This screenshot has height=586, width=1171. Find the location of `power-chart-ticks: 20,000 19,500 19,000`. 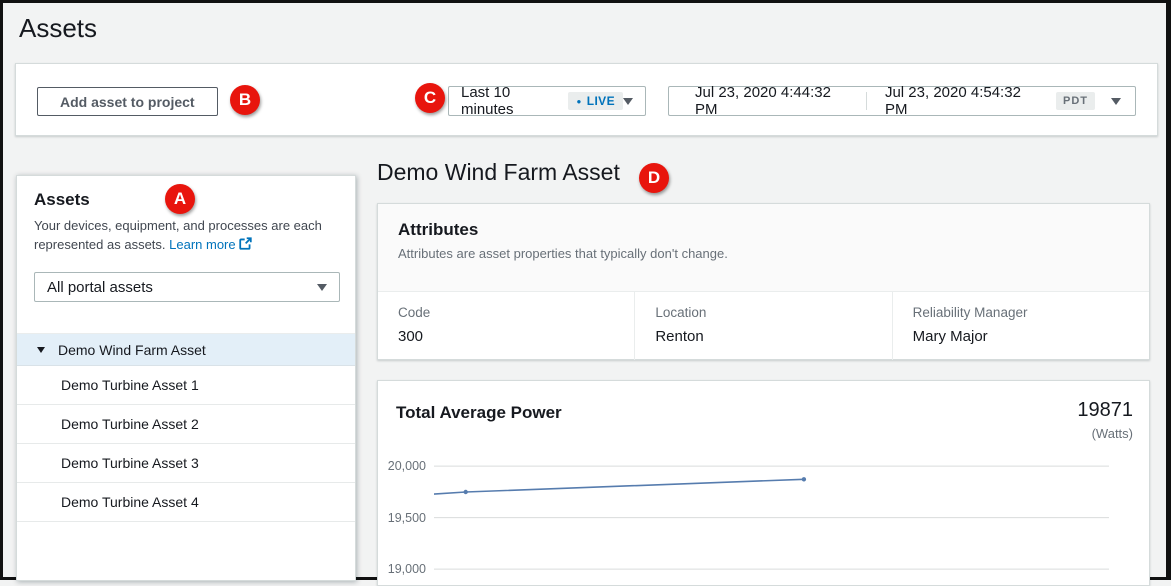

power-chart-ticks: 20,000 19,500 19,000 is located at coordinates (402, 519).